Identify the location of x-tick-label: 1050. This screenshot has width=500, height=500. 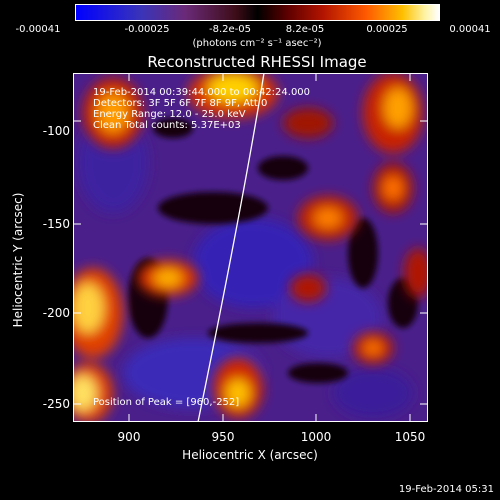
(410, 437).